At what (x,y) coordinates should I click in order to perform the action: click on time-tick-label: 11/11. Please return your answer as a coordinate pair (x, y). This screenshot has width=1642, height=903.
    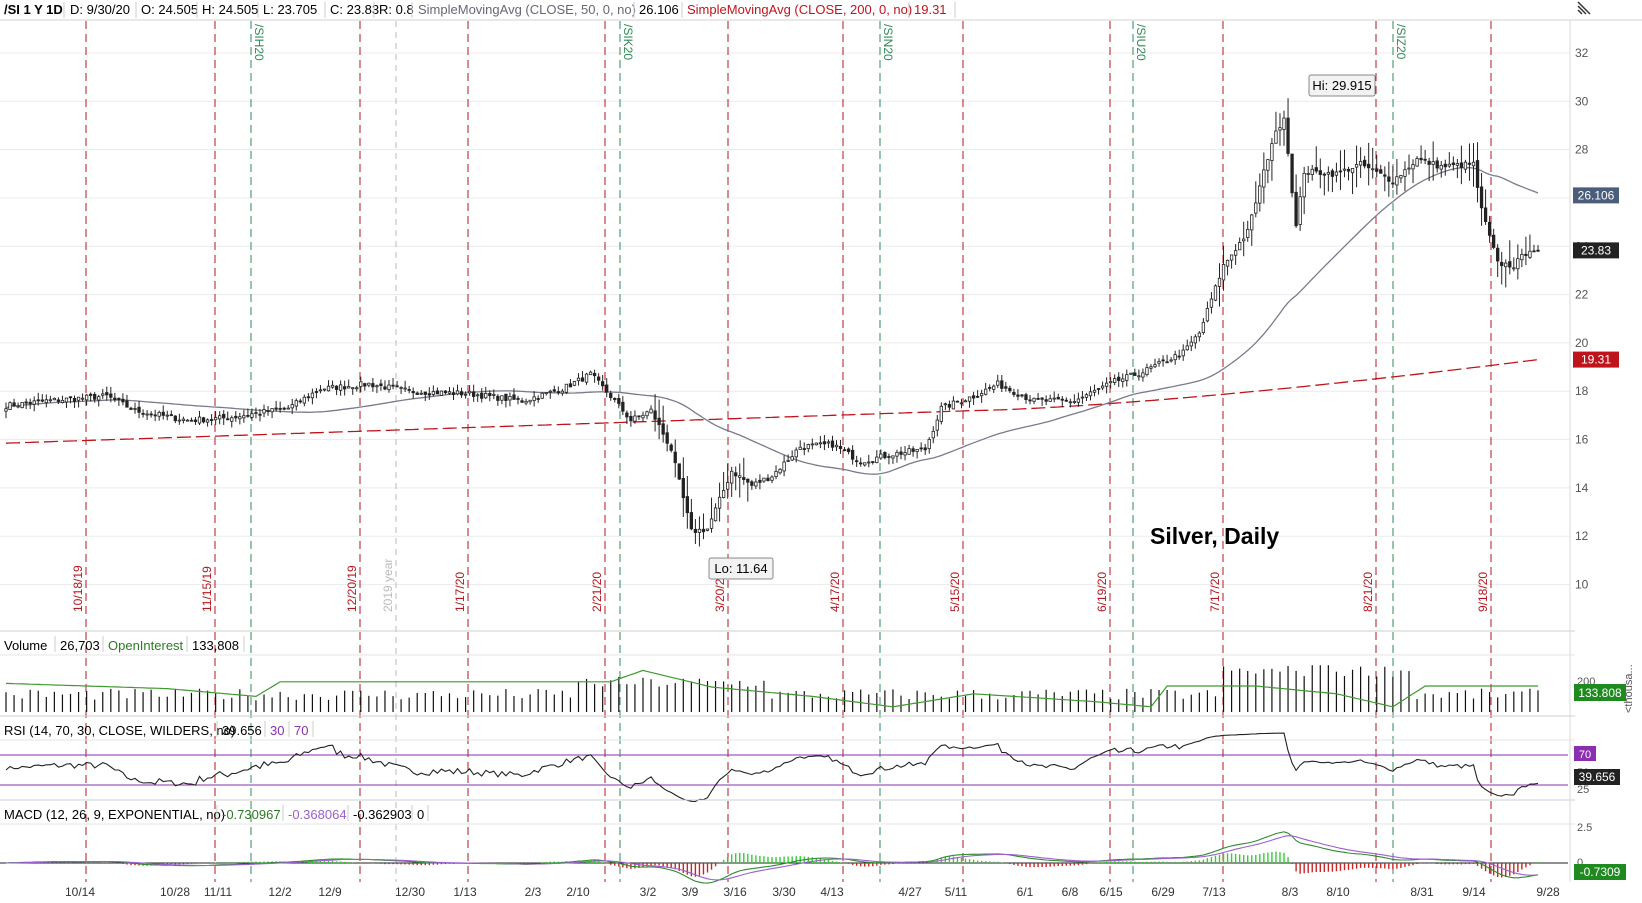
    Looking at the image, I should click on (218, 892).